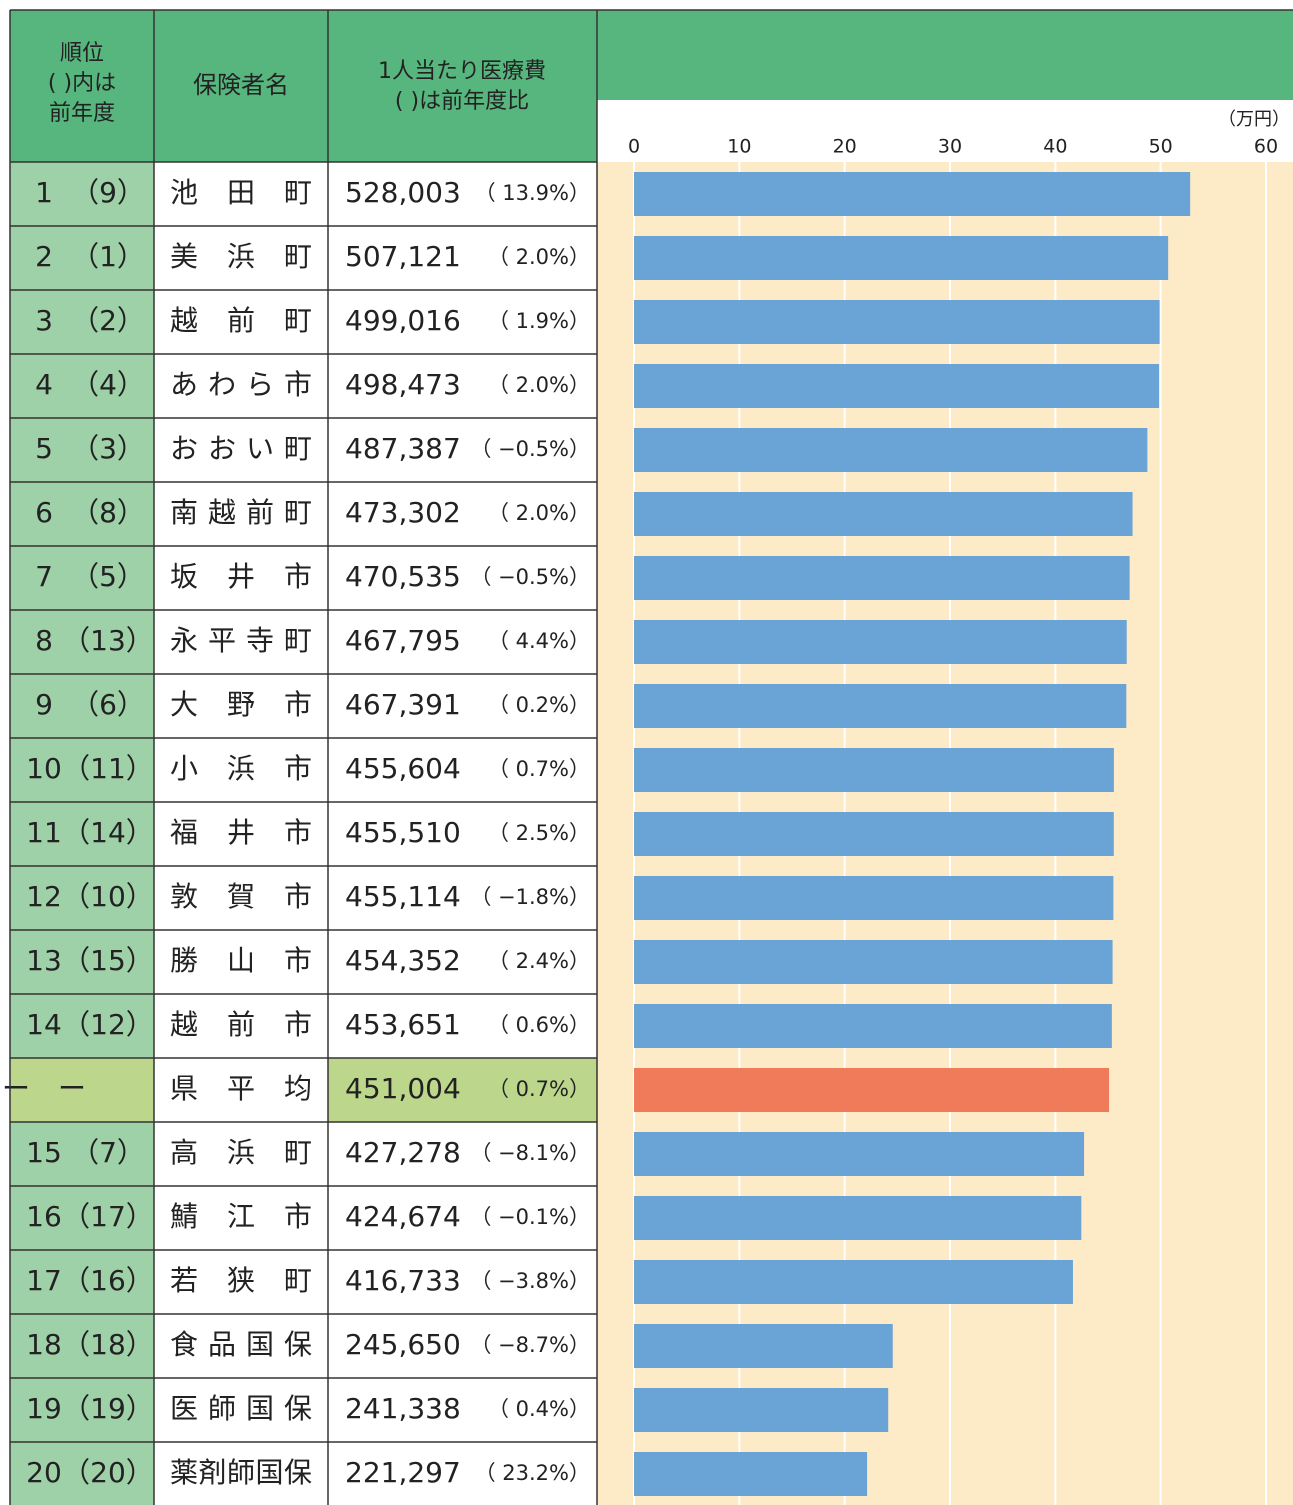 The width and height of the screenshot is (1293, 1505). I want to click on change: （ 0.6%）, so click(539, 1025).